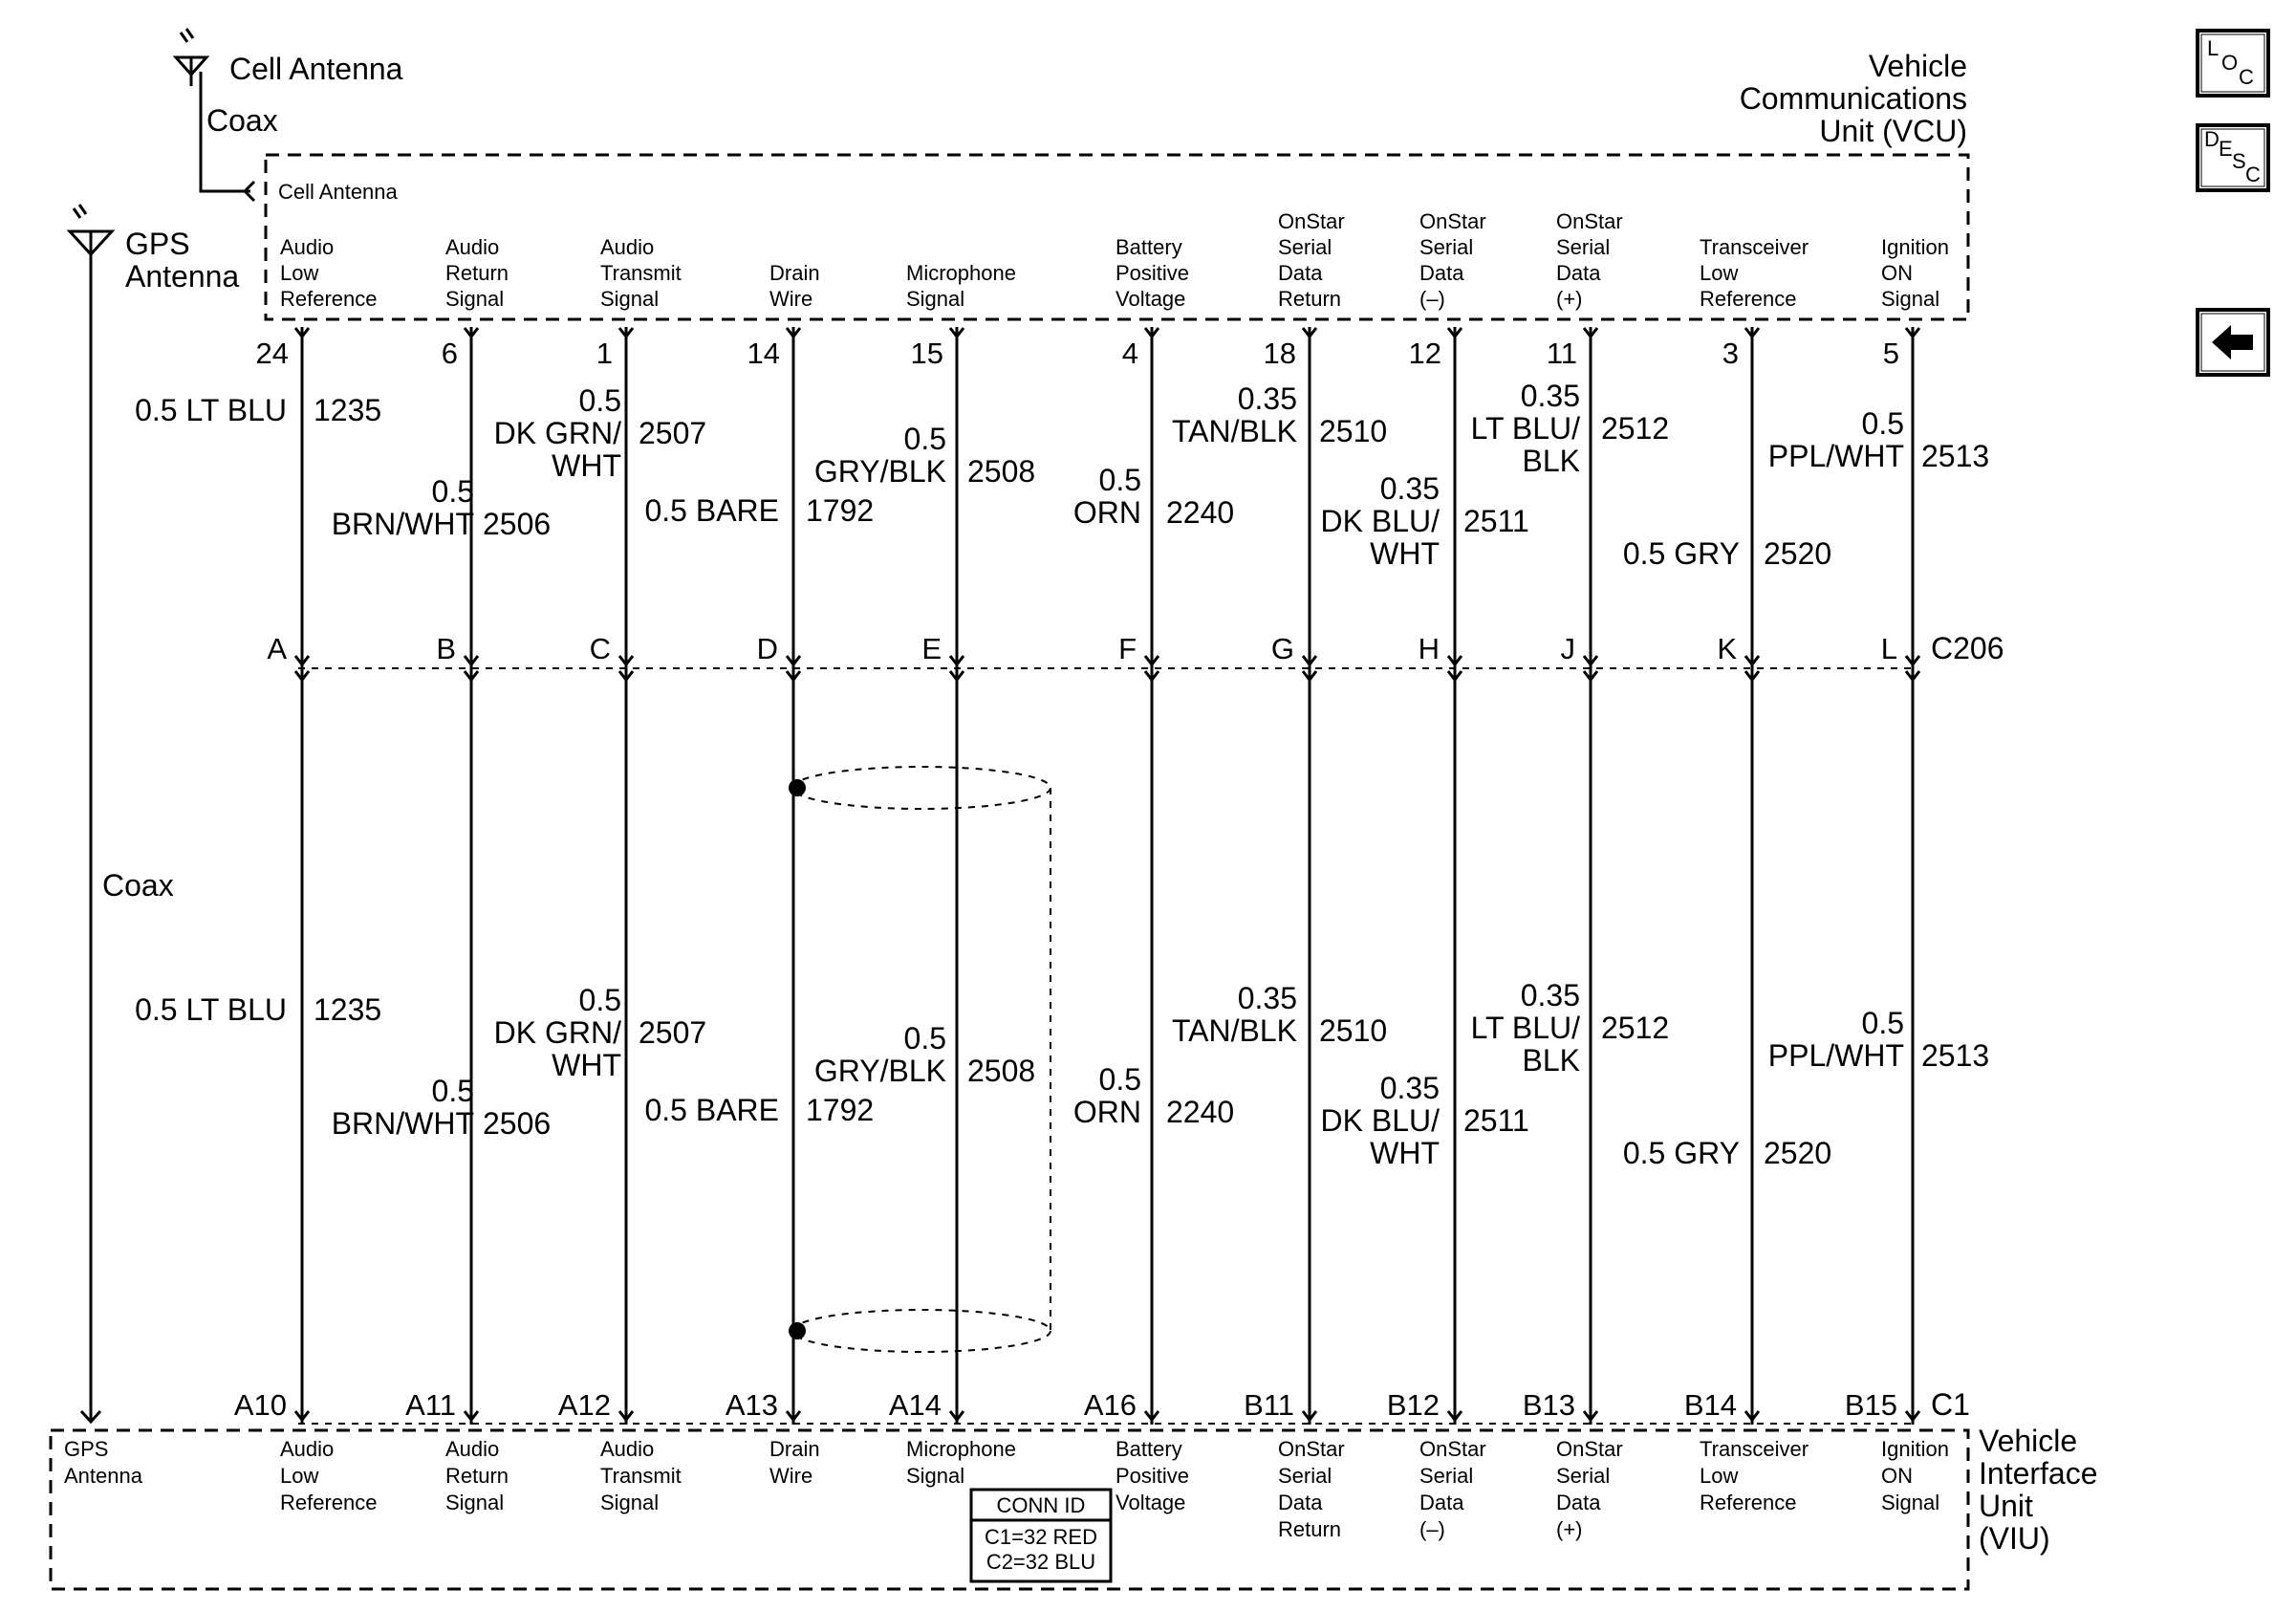 The height and width of the screenshot is (1611, 2296). What do you see at coordinates (329, 1502) in the screenshot?
I see `circuit-a-viu-function-2: Reference` at bounding box center [329, 1502].